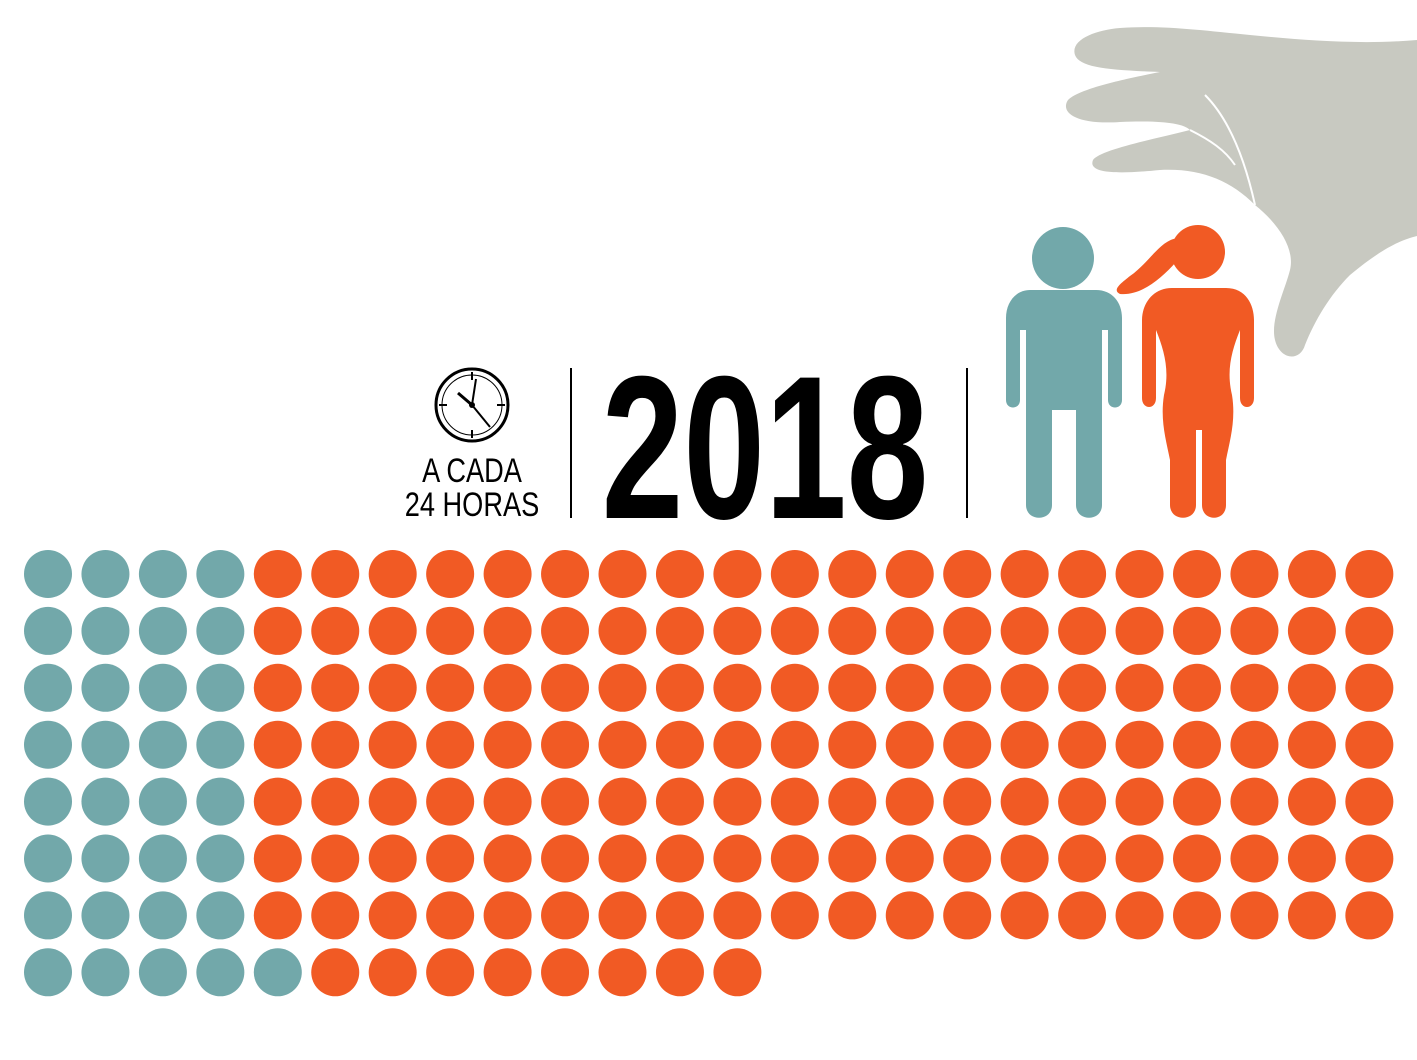 The height and width of the screenshot is (1060, 1417). I want to click on woman-icon, so click(1185, 371).